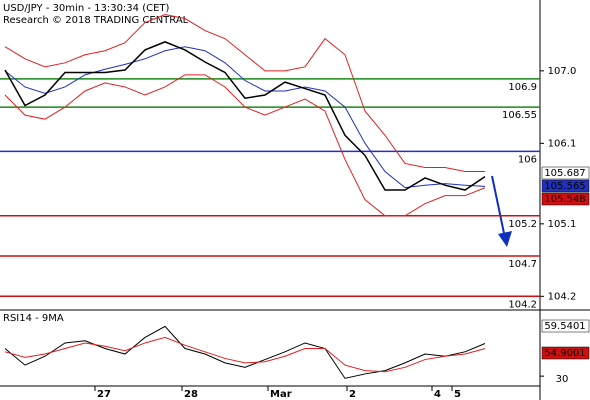  Describe the element at coordinates (522, 87) in the screenshot. I see `level-label: 106.9` at that location.